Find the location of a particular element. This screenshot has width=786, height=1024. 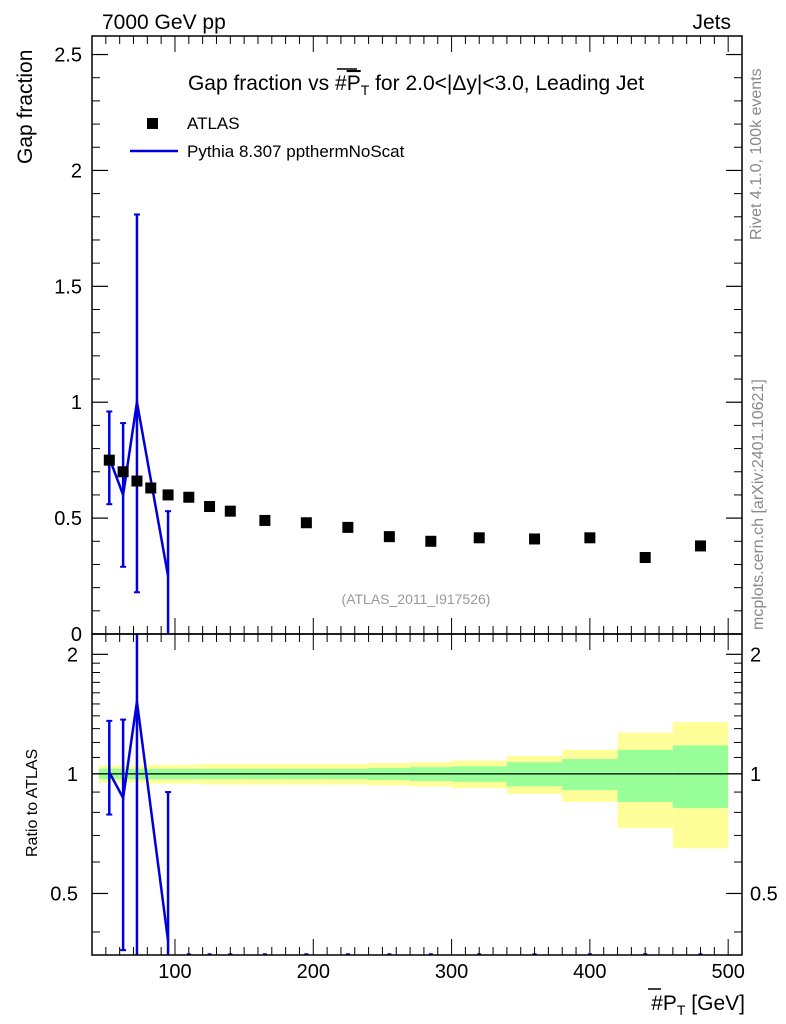

x-axis-label: #PT [GeV] is located at coordinates (698, 1005).